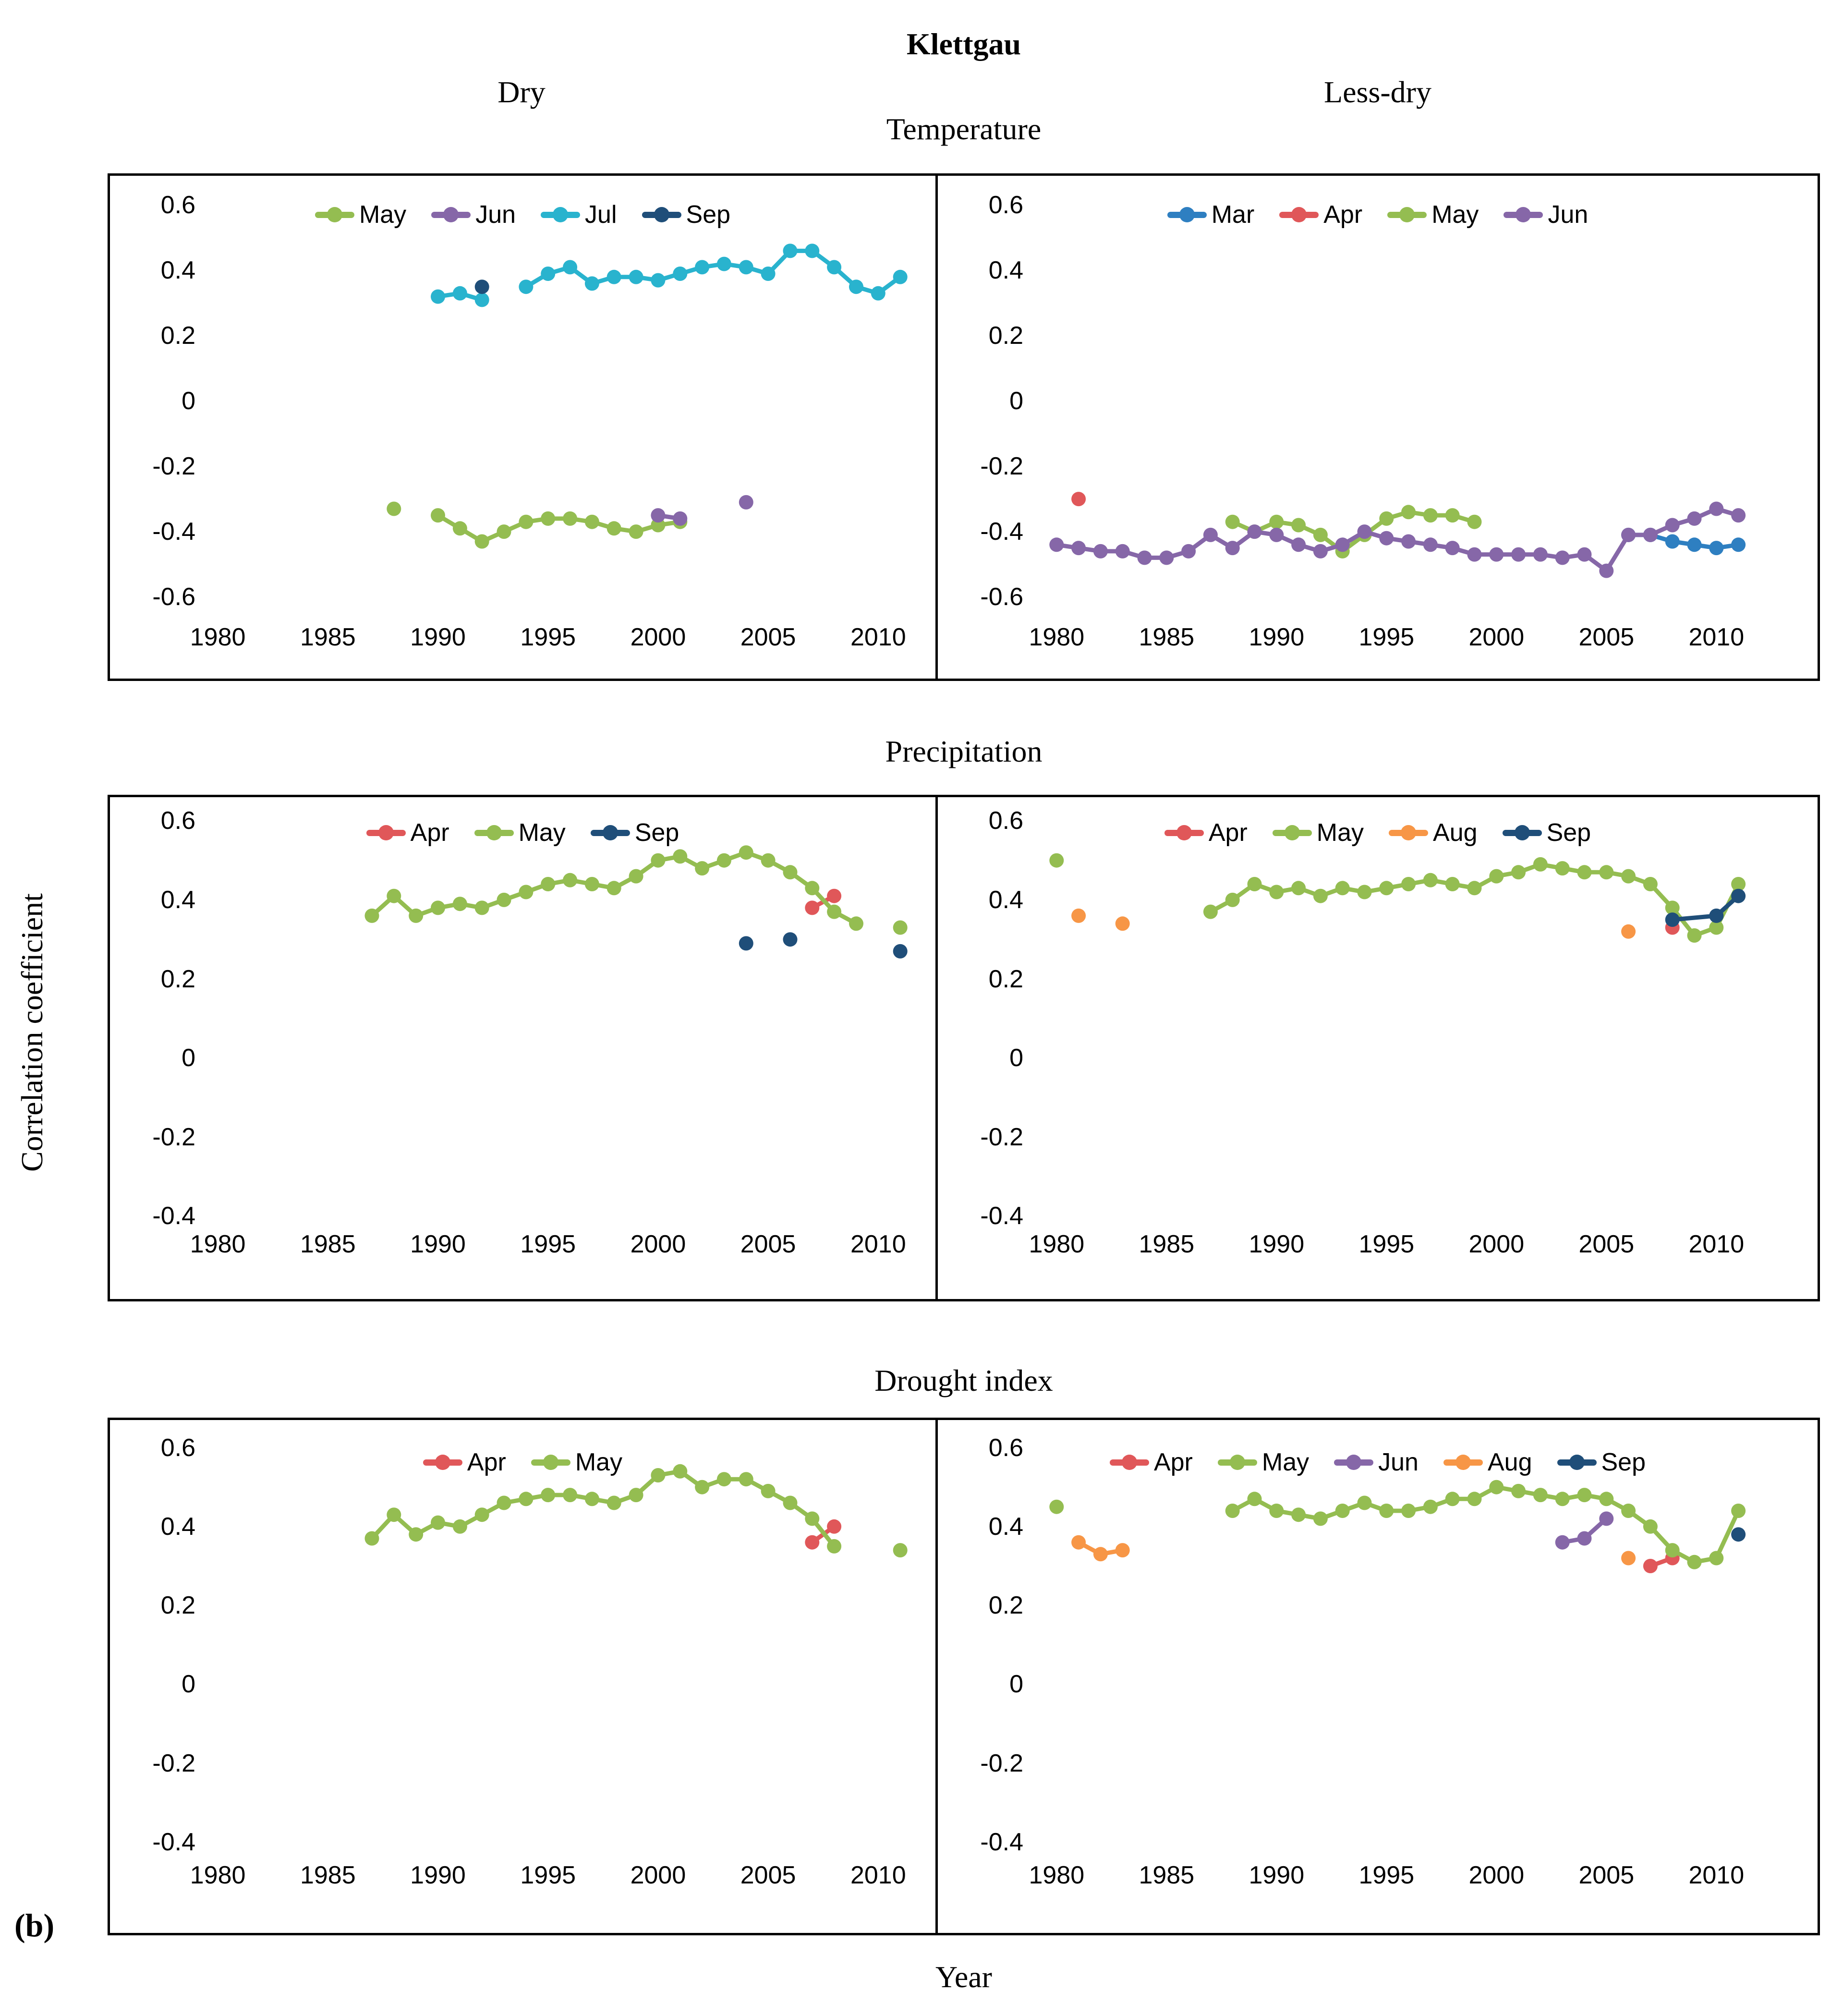 This screenshot has height=2016, width=1843. Describe the element at coordinates (1601, 1462) in the screenshot. I see `legend-item-sep: Sep` at that location.